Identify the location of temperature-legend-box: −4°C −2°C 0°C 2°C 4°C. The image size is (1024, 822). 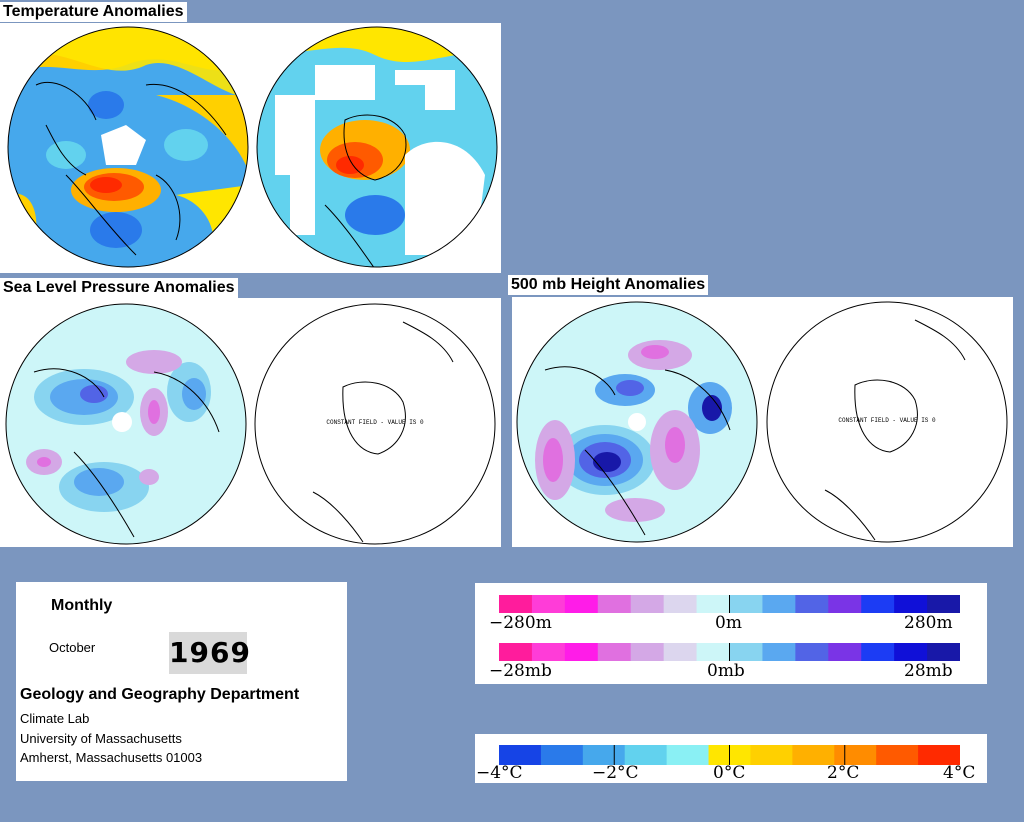
(731, 758).